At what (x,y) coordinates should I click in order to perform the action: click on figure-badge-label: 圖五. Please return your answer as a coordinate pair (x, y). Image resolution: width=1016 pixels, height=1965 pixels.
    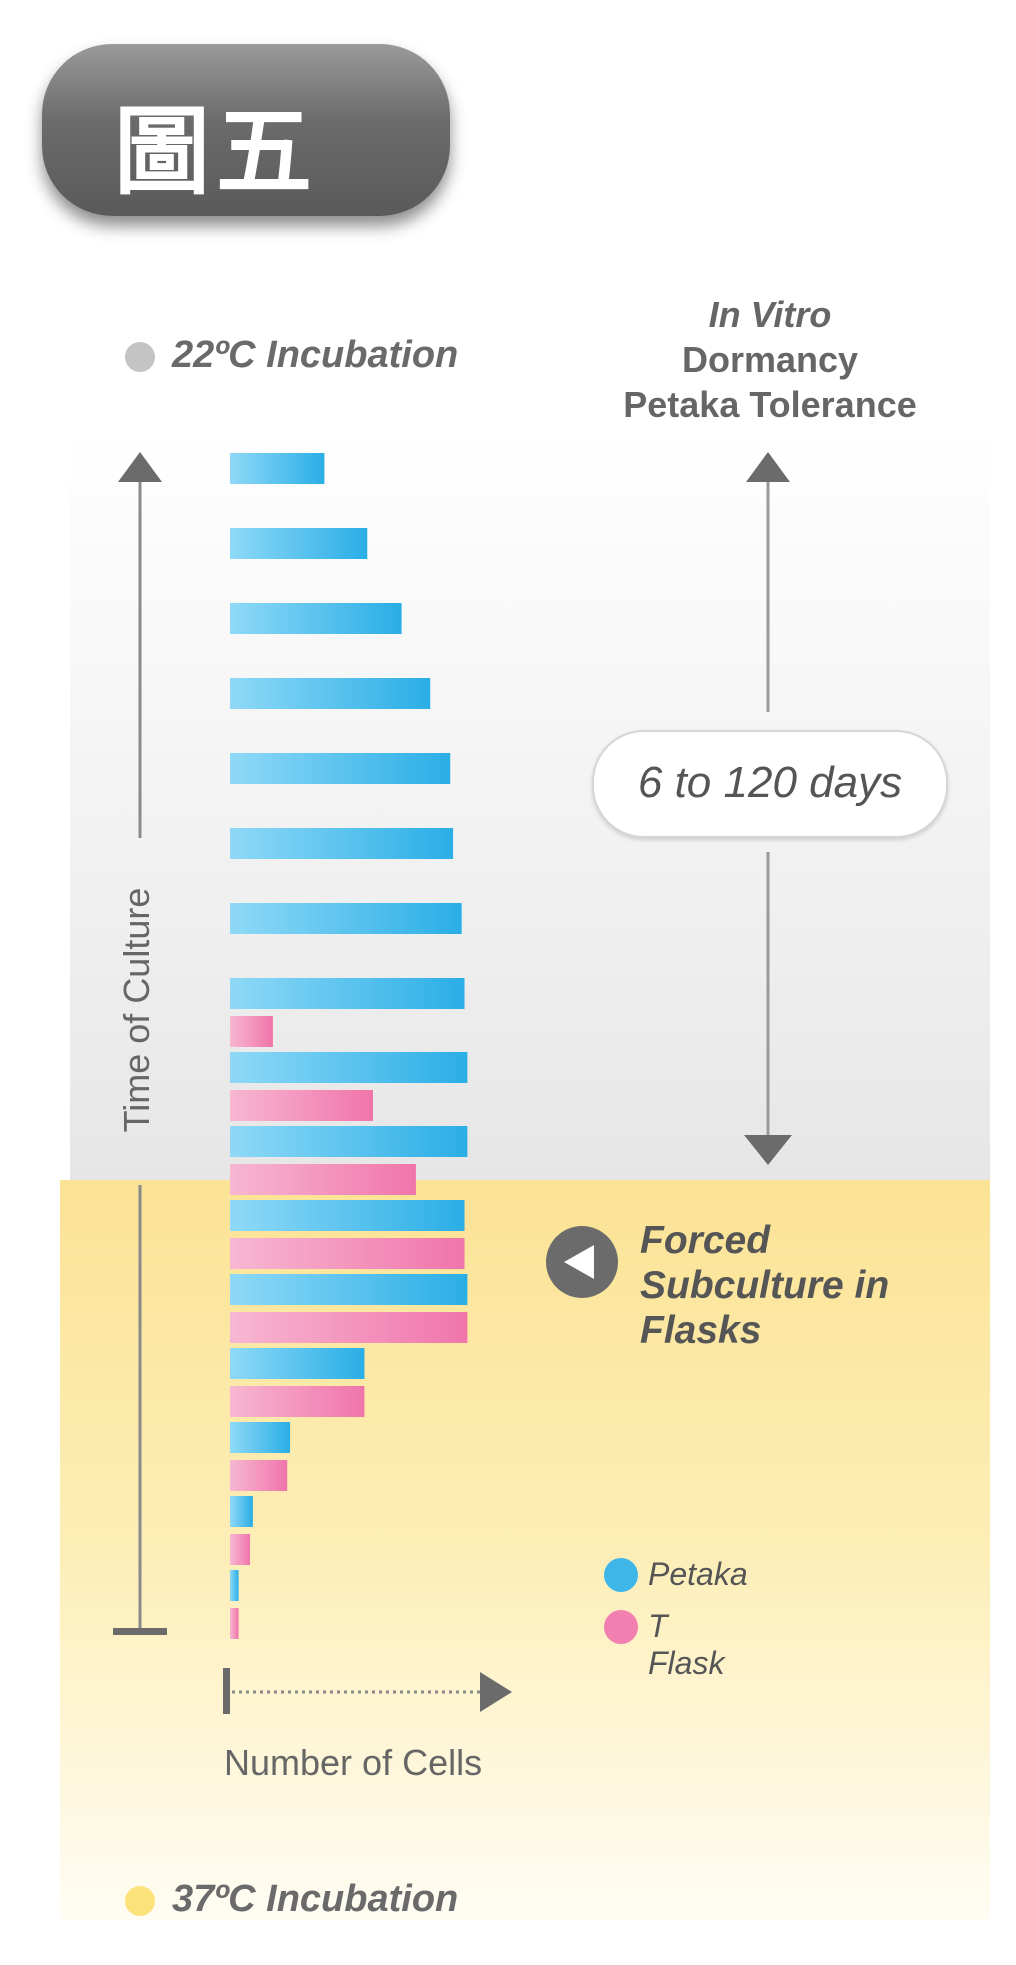
    Looking at the image, I should click on (216, 152).